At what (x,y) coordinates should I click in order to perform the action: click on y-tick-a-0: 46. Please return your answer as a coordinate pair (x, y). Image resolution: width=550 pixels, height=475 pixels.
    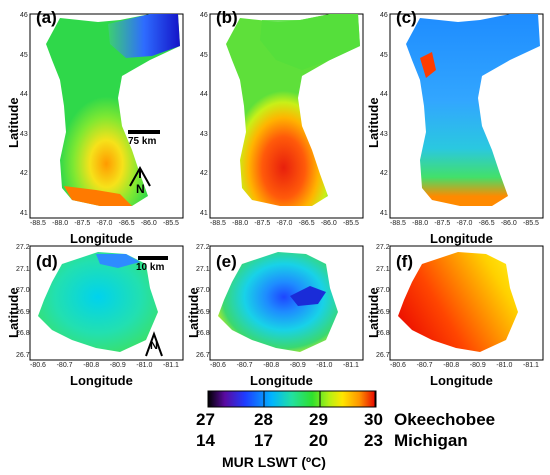
    Looking at the image, I should click on (24, 15).